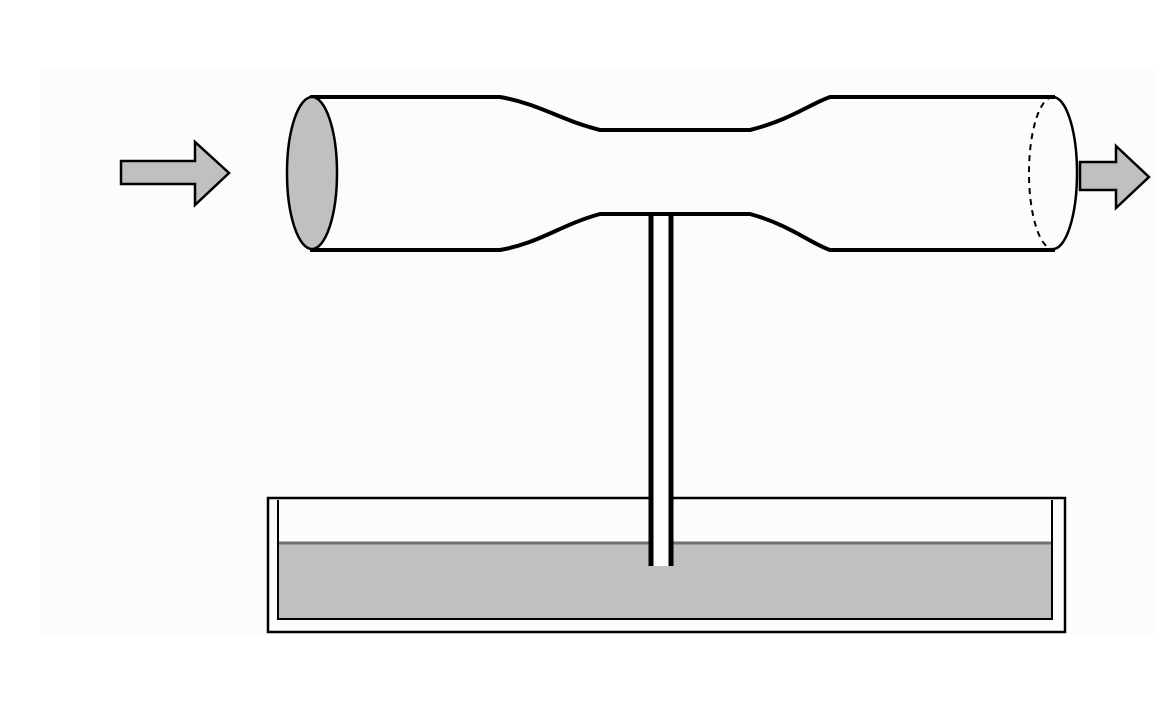  I want to click on basin-outer-wall, so click(666, 565).